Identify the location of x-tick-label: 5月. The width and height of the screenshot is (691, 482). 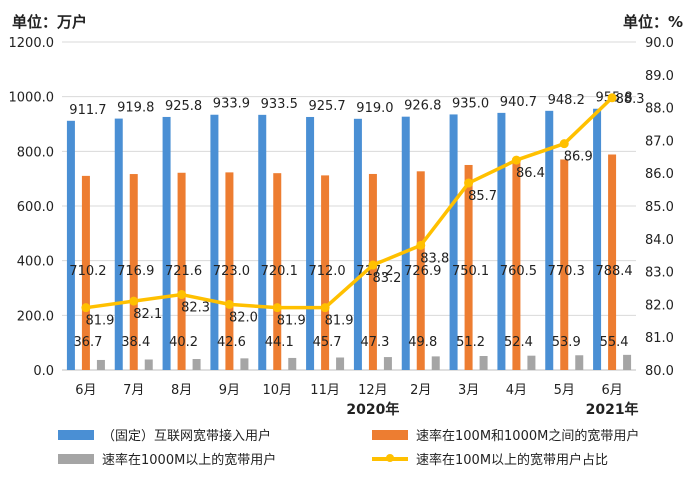
(564, 390).